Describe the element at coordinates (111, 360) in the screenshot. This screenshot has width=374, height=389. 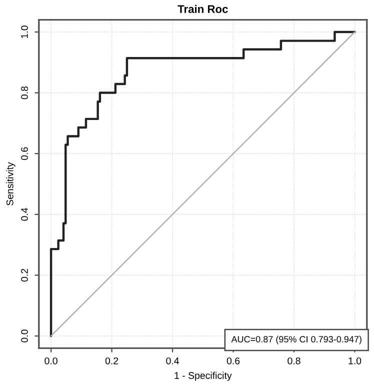
I see `x-tick-label: 0.2` at that location.